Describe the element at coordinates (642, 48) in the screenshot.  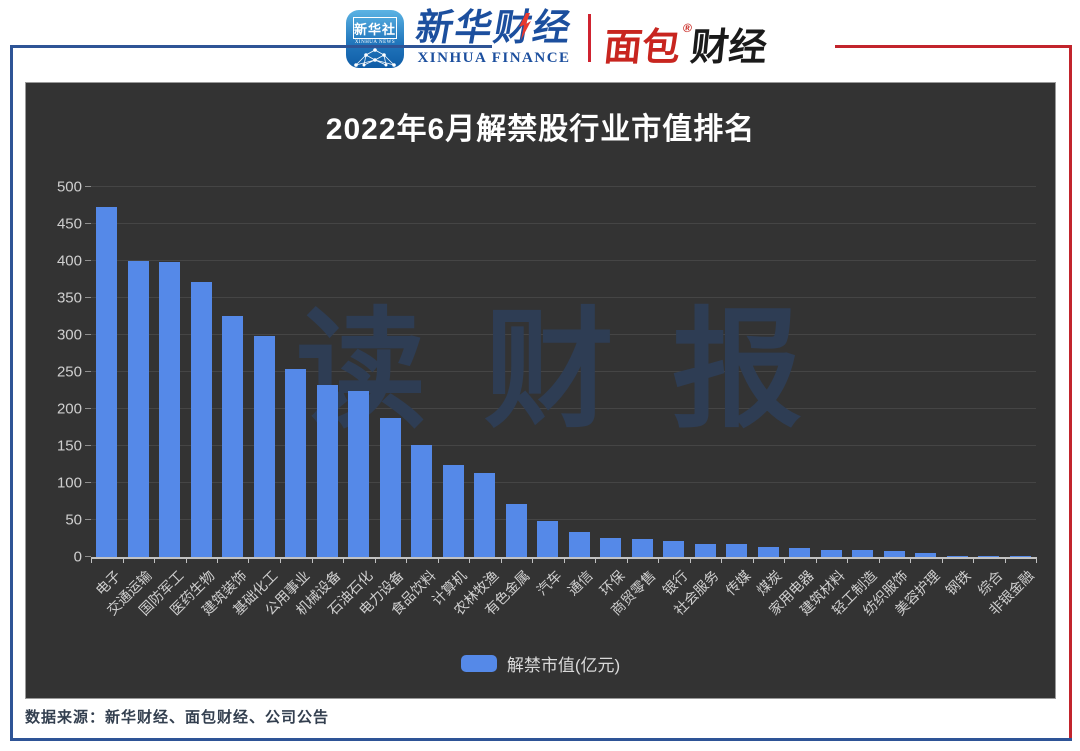
I see `mianbao-cn-red: 面包` at that location.